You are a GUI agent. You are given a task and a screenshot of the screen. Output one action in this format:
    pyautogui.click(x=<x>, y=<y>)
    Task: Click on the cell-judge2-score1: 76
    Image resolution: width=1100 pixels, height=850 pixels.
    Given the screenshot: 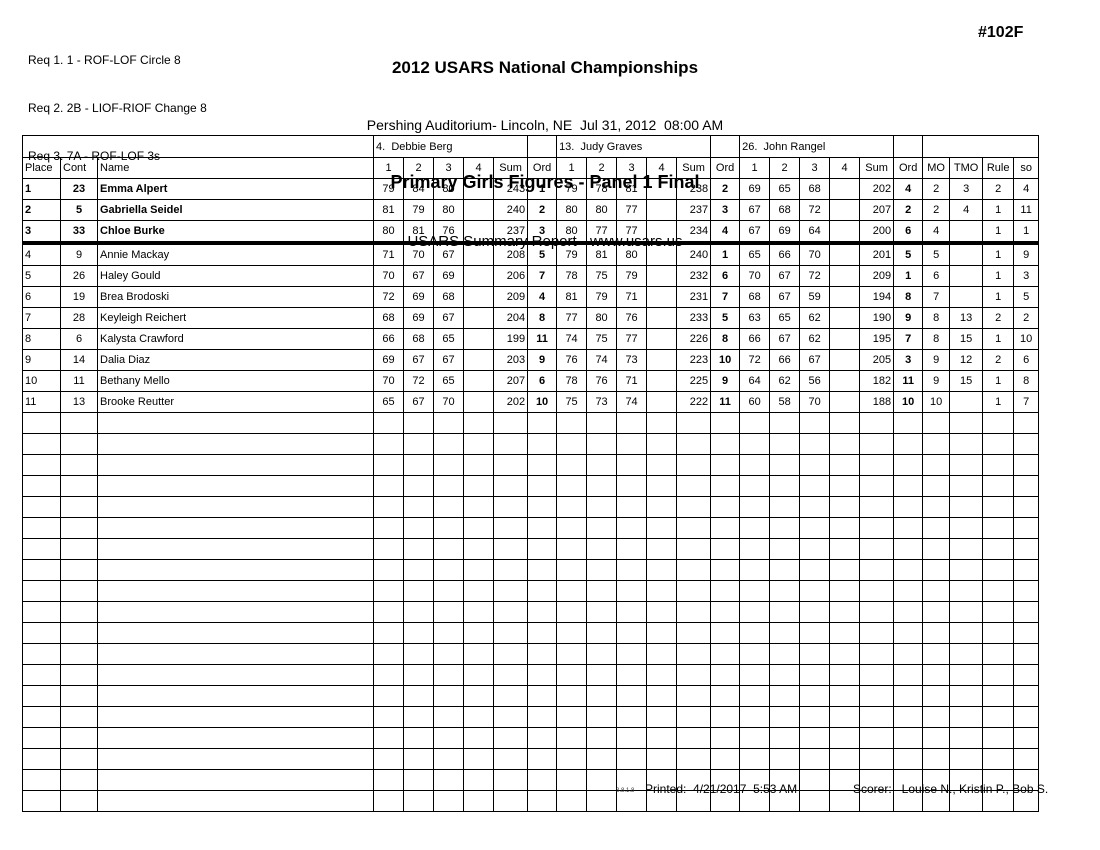 What is the action you would take?
    pyautogui.click(x=572, y=360)
    